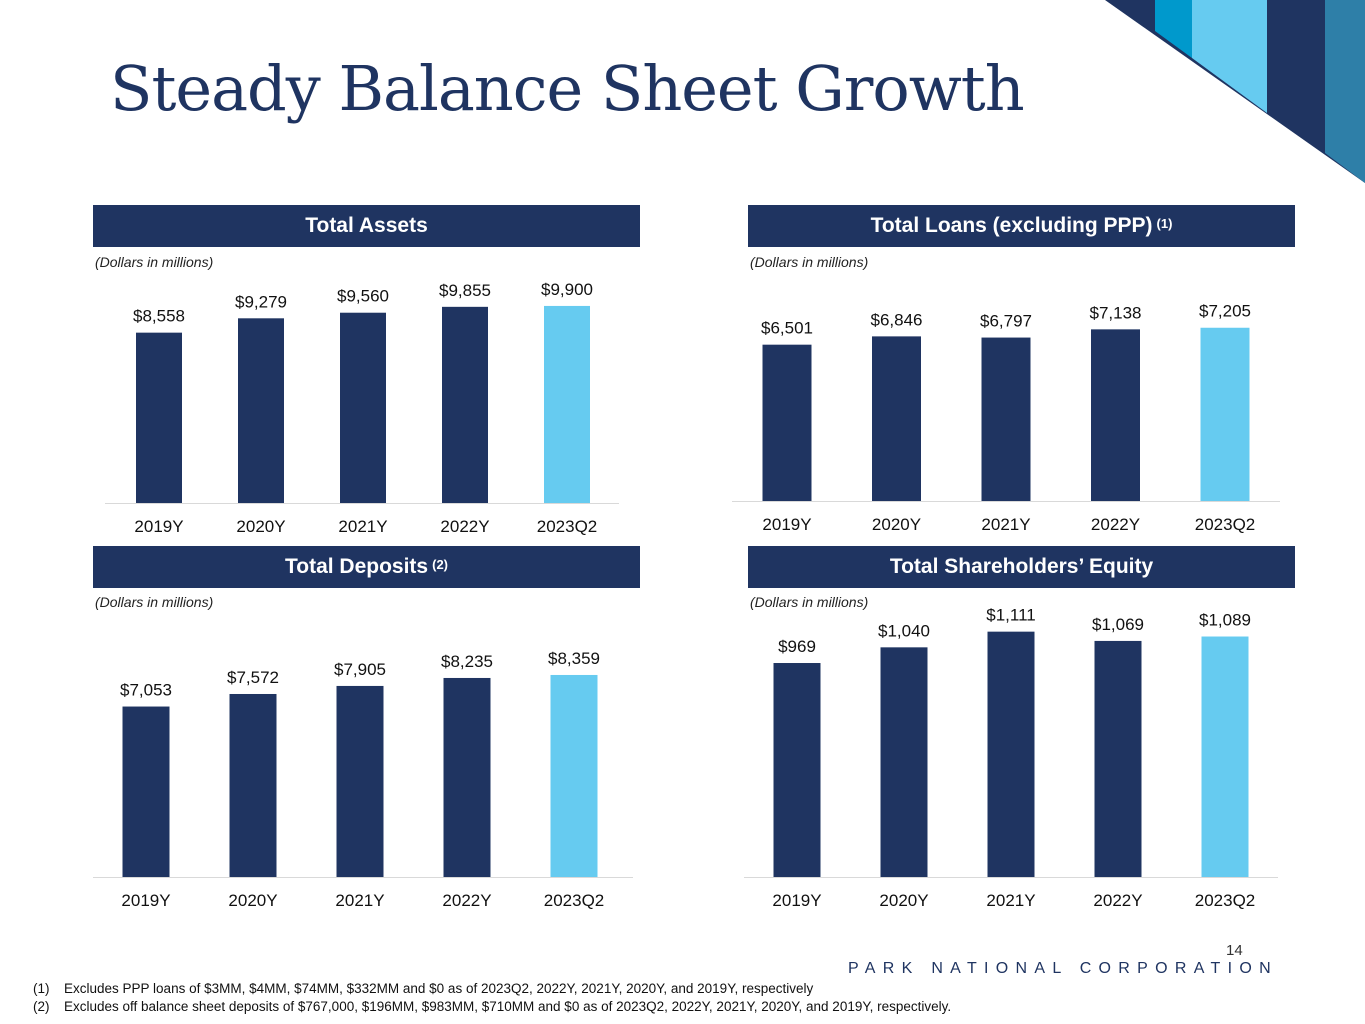  Describe the element at coordinates (146, 690) in the screenshot. I see `deposits-data-label-2019Y: $7,053` at that location.